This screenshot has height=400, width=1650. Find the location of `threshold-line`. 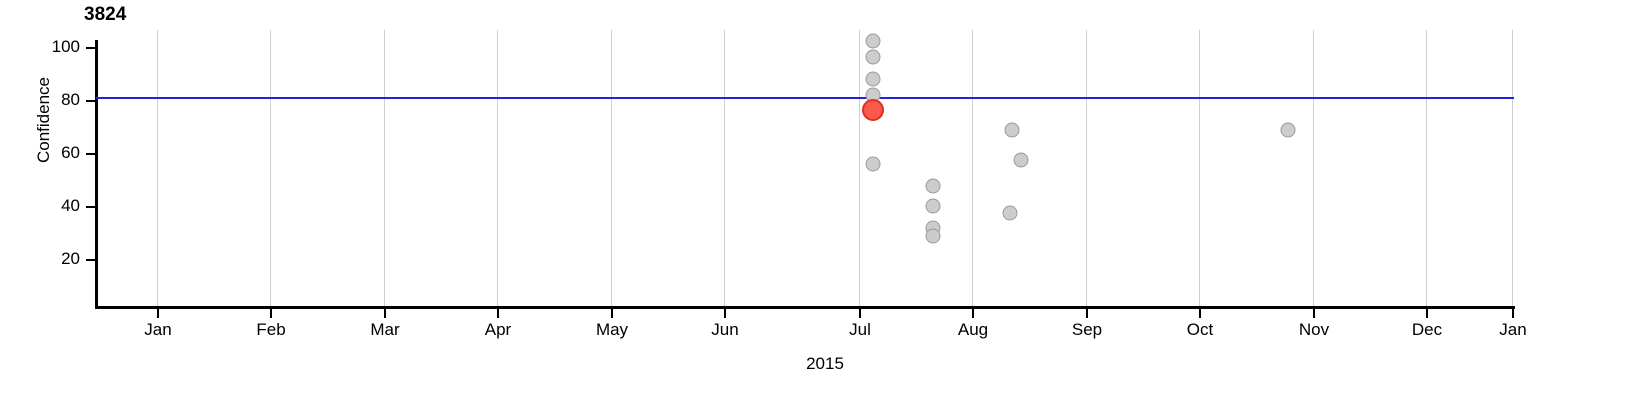

threshold-line is located at coordinates (805, 98).